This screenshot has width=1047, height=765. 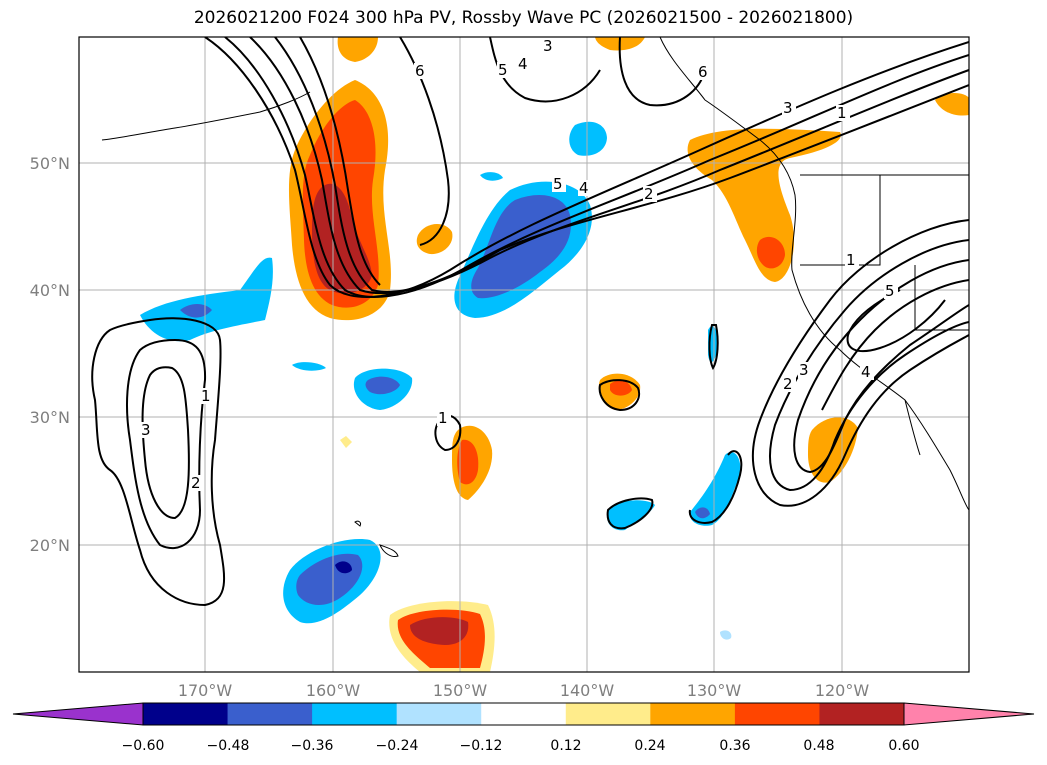 What do you see at coordinates (439, 631) in the screenshot?
I see `positive-anomaly-tropics-core` at bounding box center [439, 631].